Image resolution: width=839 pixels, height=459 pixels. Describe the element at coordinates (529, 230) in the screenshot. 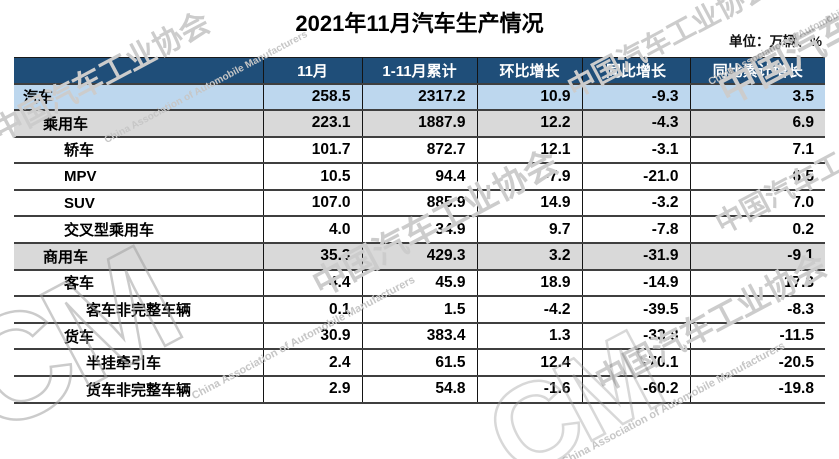

I see `cell-value: 9.7` at that location.